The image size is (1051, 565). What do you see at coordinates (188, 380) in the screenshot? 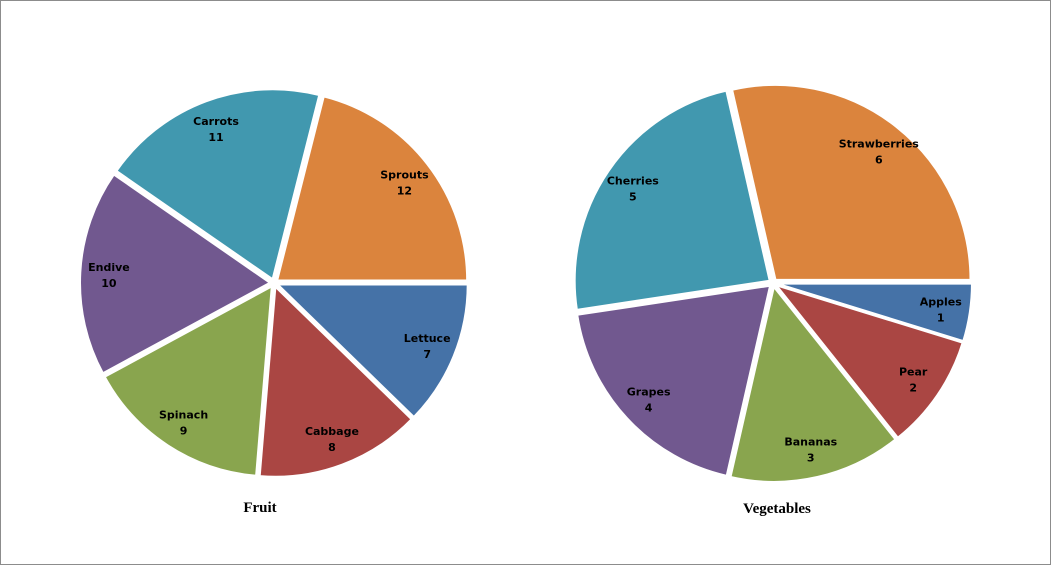
I see `pie-slice-spinach` at bounding box center [188, 380].